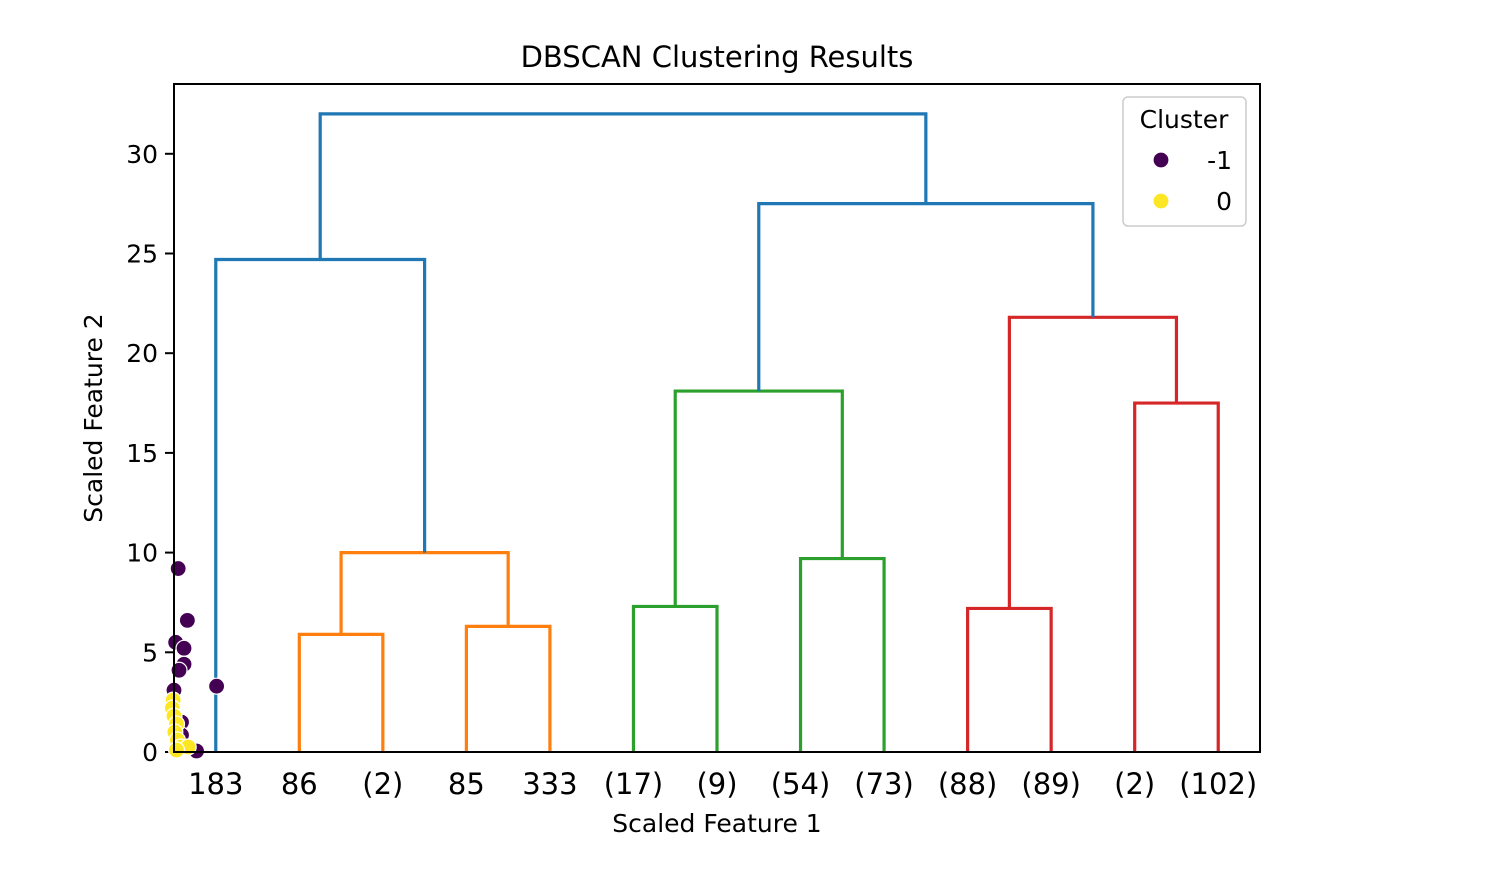 The width and height of the screenshot is (1490, 872). I want to click on y-tick-label: 0, so click(150, 752).